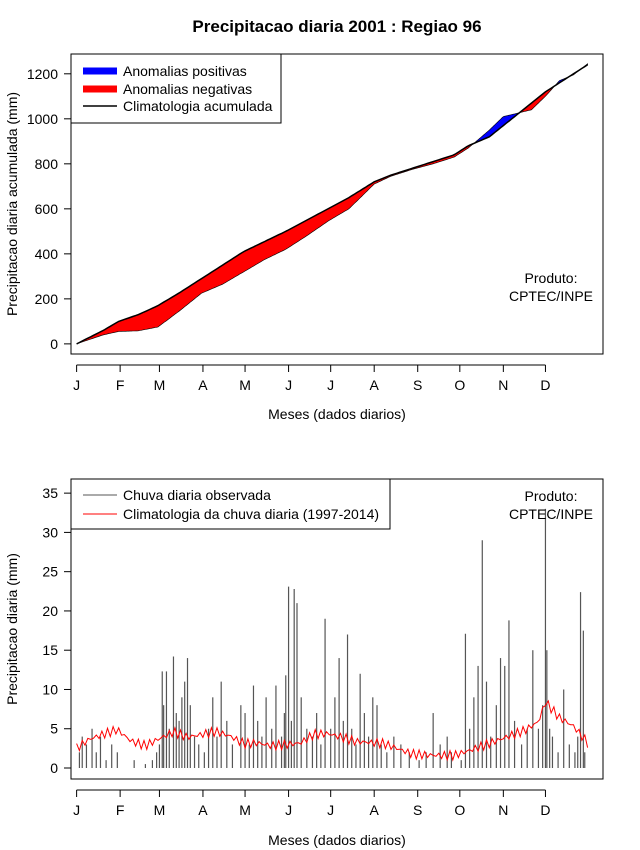  Describe the element at coordinates (330, 810) in the screenshot. I see `bot-xtick-label-6: J` at that location.